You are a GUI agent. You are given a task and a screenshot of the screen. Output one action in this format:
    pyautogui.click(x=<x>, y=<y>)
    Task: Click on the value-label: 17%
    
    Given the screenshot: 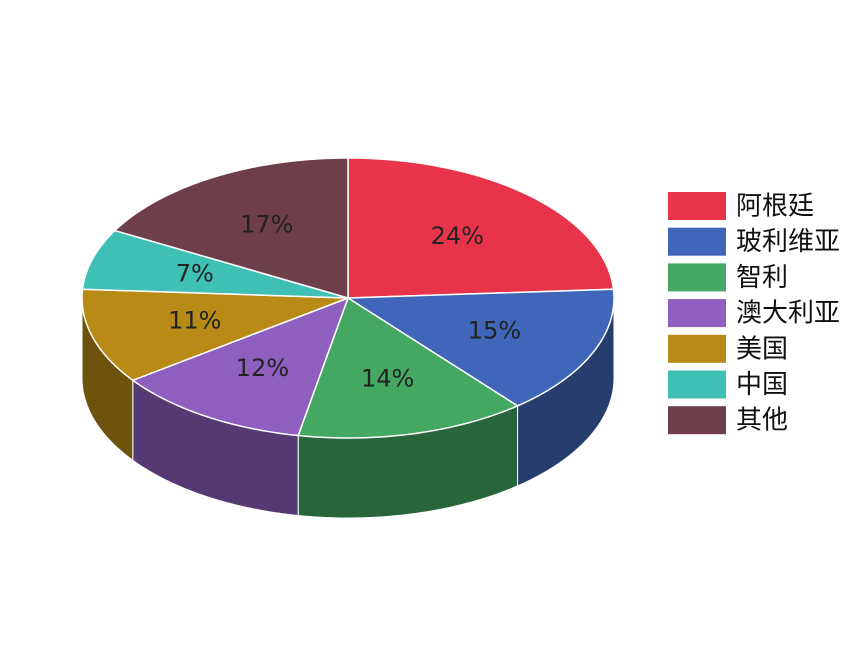 What is the action you would take?
    pyautogui.click(x=266, y=225)
    